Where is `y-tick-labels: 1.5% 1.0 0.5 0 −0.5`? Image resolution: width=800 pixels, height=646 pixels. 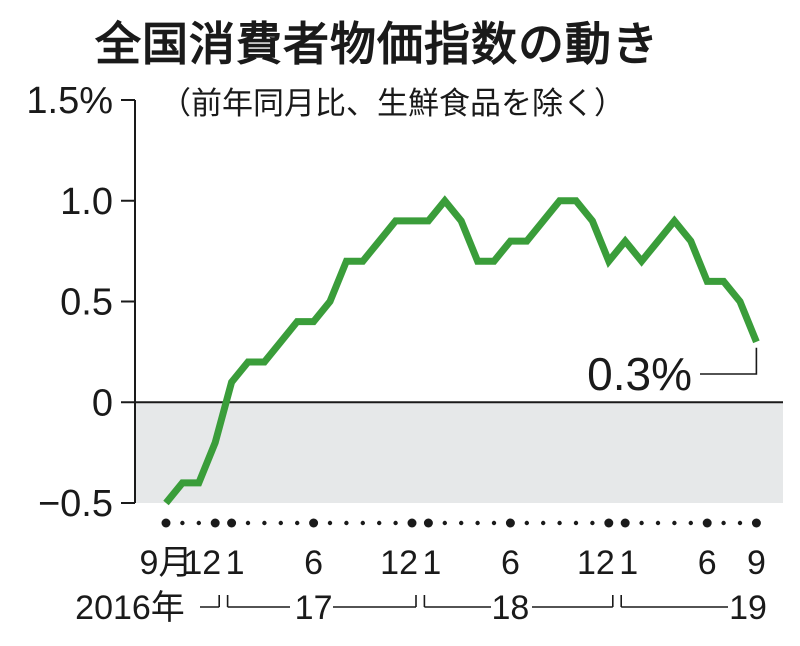 y-tick-labels: 1.5% 1.0 0.5 0 −0.5 is located at coordinates (69, 302).